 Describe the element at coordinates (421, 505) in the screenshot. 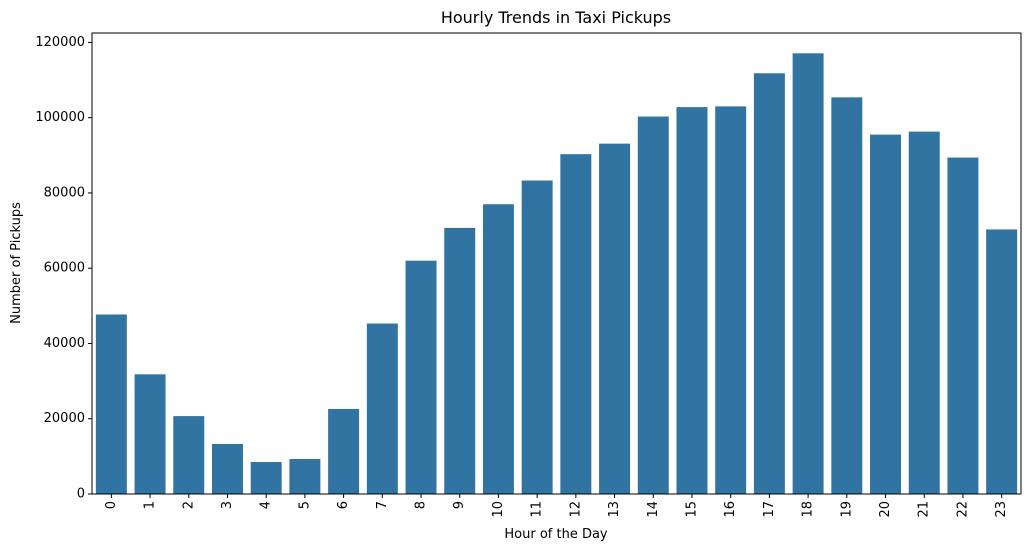

I see `x-tick-label: 8` at that location.